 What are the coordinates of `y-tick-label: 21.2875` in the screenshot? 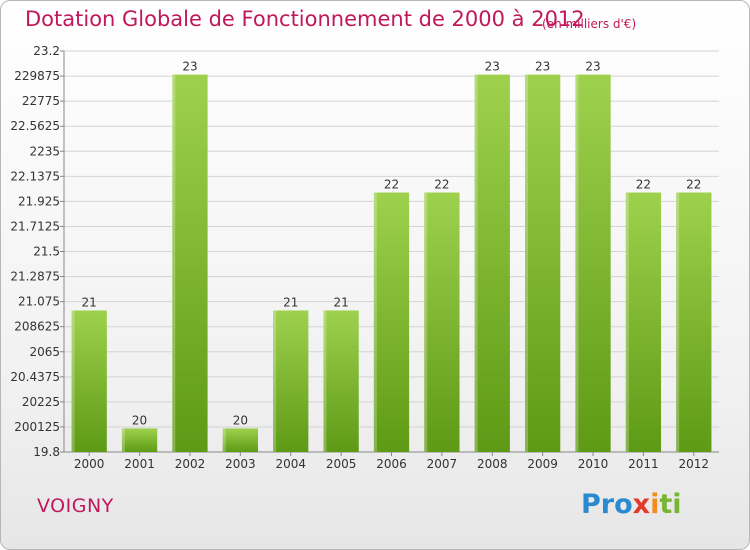 It's located at (35, 277).